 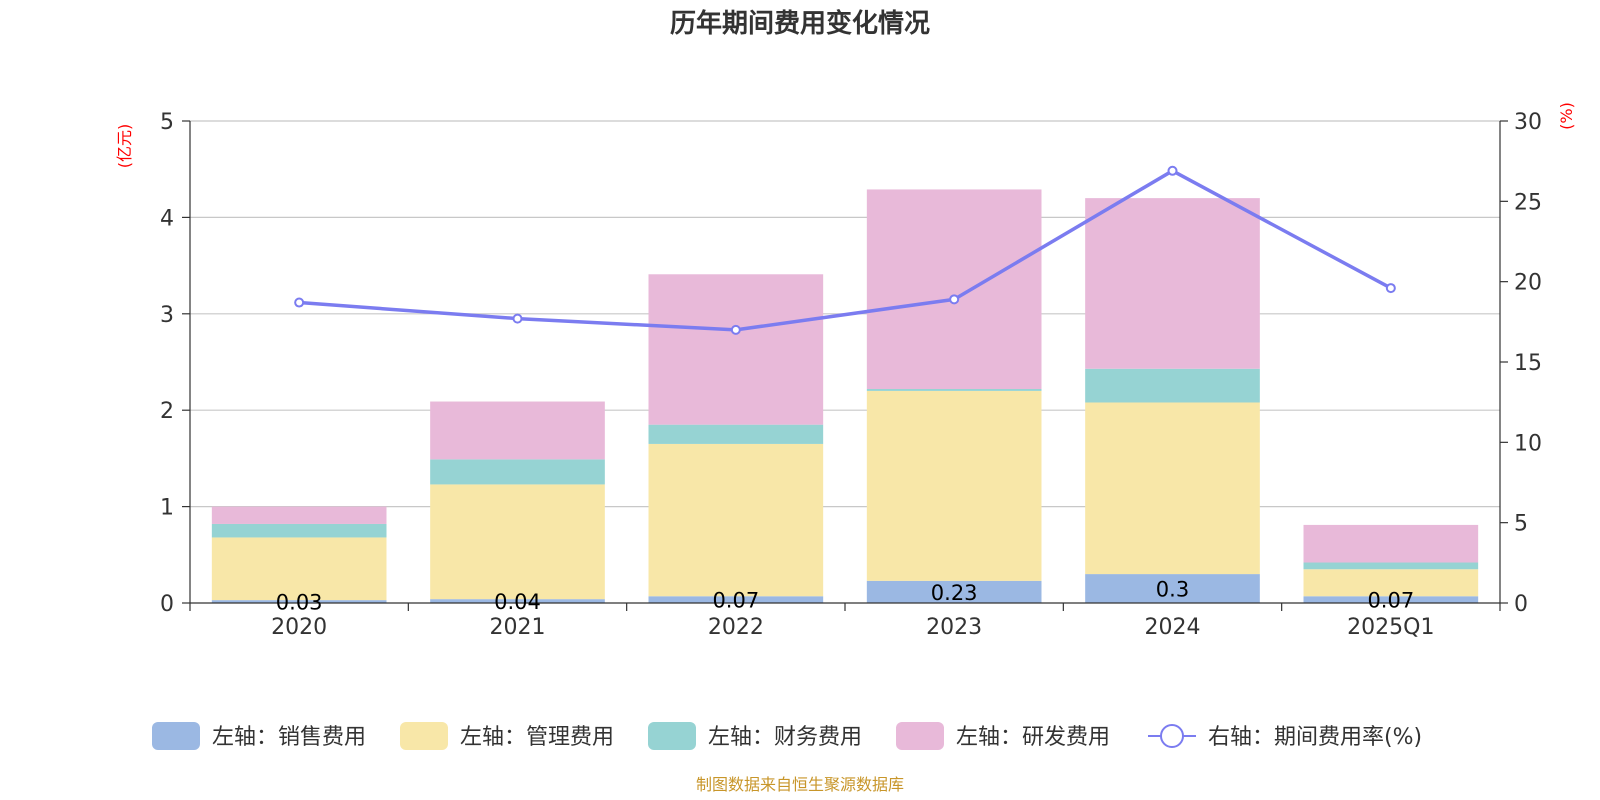 What do you see at coordinates (1528, 443) in the screenshot?
I see `right-axis-tick-label: 10` at bounding box center [1528, 443].